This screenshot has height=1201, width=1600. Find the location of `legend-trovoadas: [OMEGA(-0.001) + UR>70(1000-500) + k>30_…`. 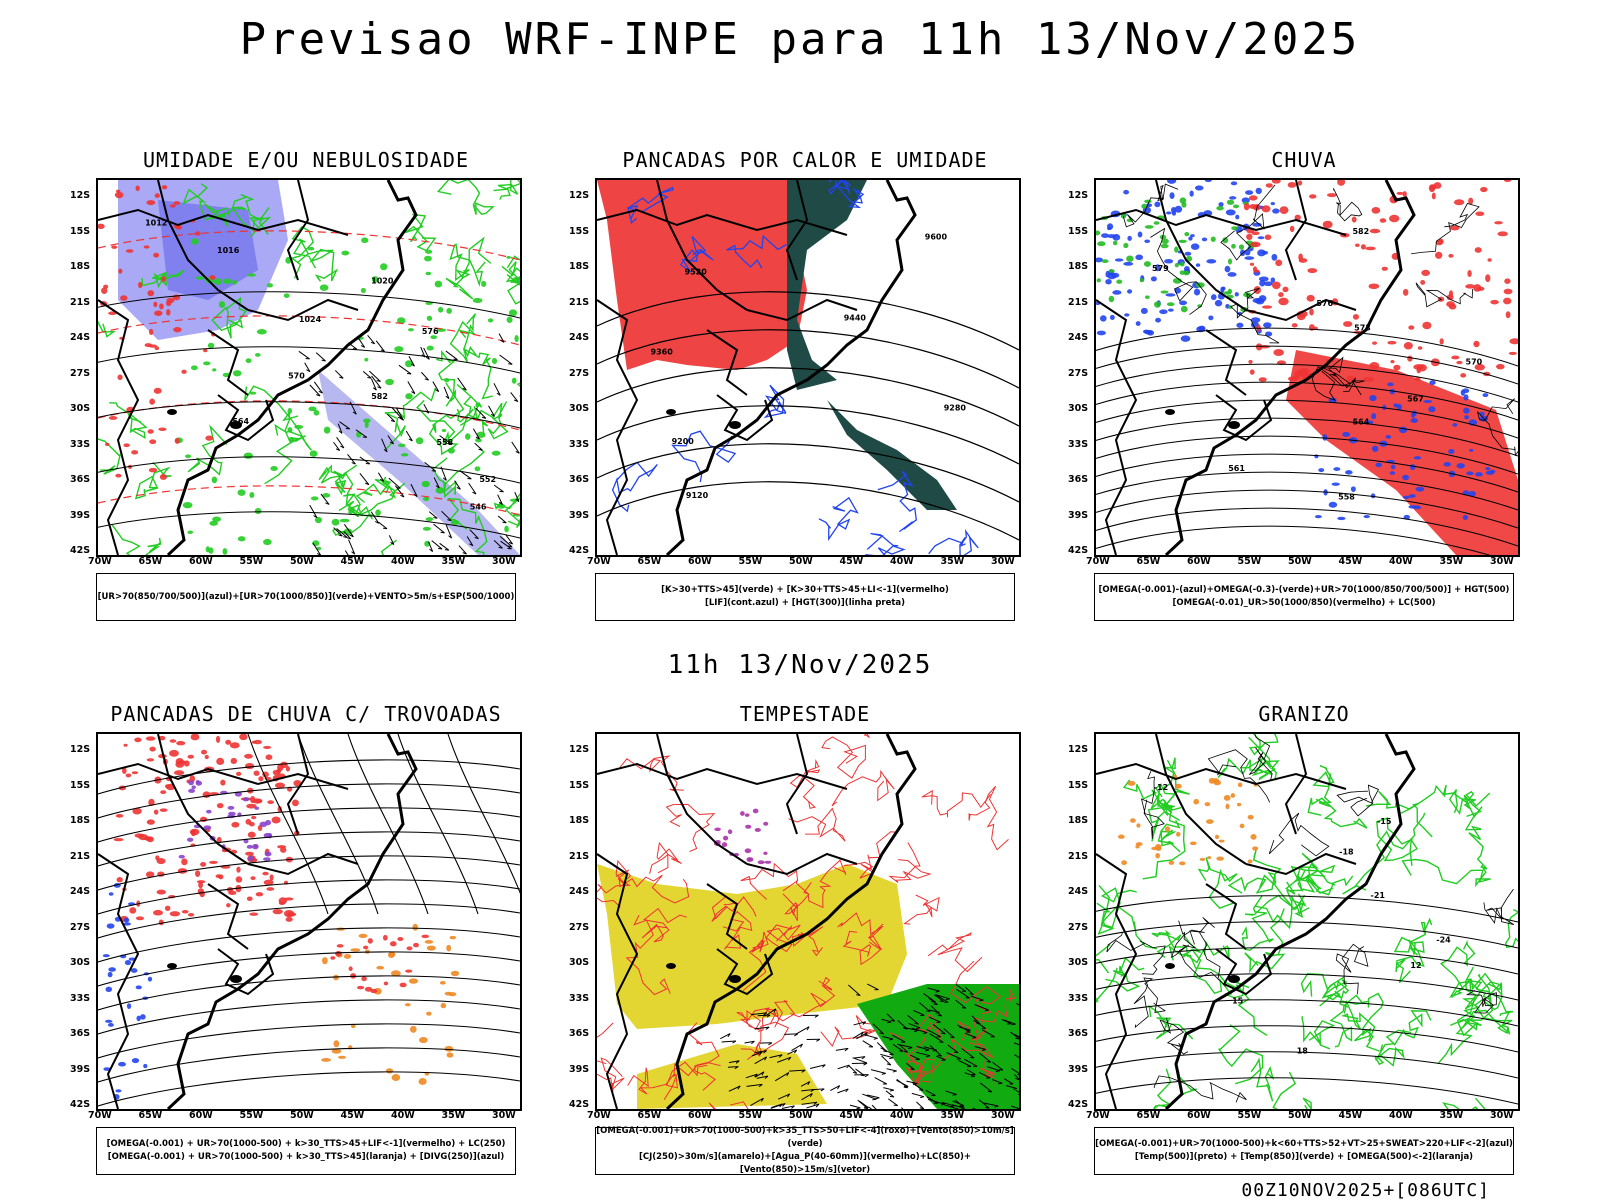

legend-trovoadas: [OMEGA(-0.001) + UR>70(1000-500) + k>30_… is located at coordinates (306, 1151).